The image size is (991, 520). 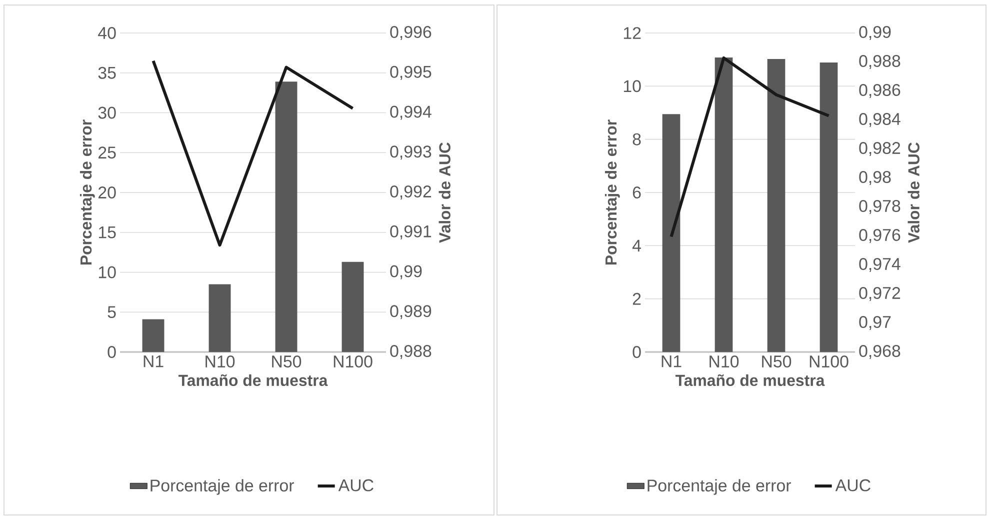 I want to click on y-tick-label: 40, so click(x=107, y=32).